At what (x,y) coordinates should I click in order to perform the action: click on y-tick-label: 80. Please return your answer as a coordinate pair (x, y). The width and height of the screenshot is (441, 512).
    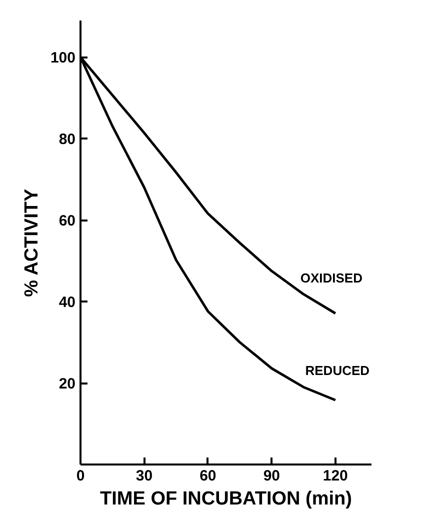
    Looking at the image, I should click on (67, 139).